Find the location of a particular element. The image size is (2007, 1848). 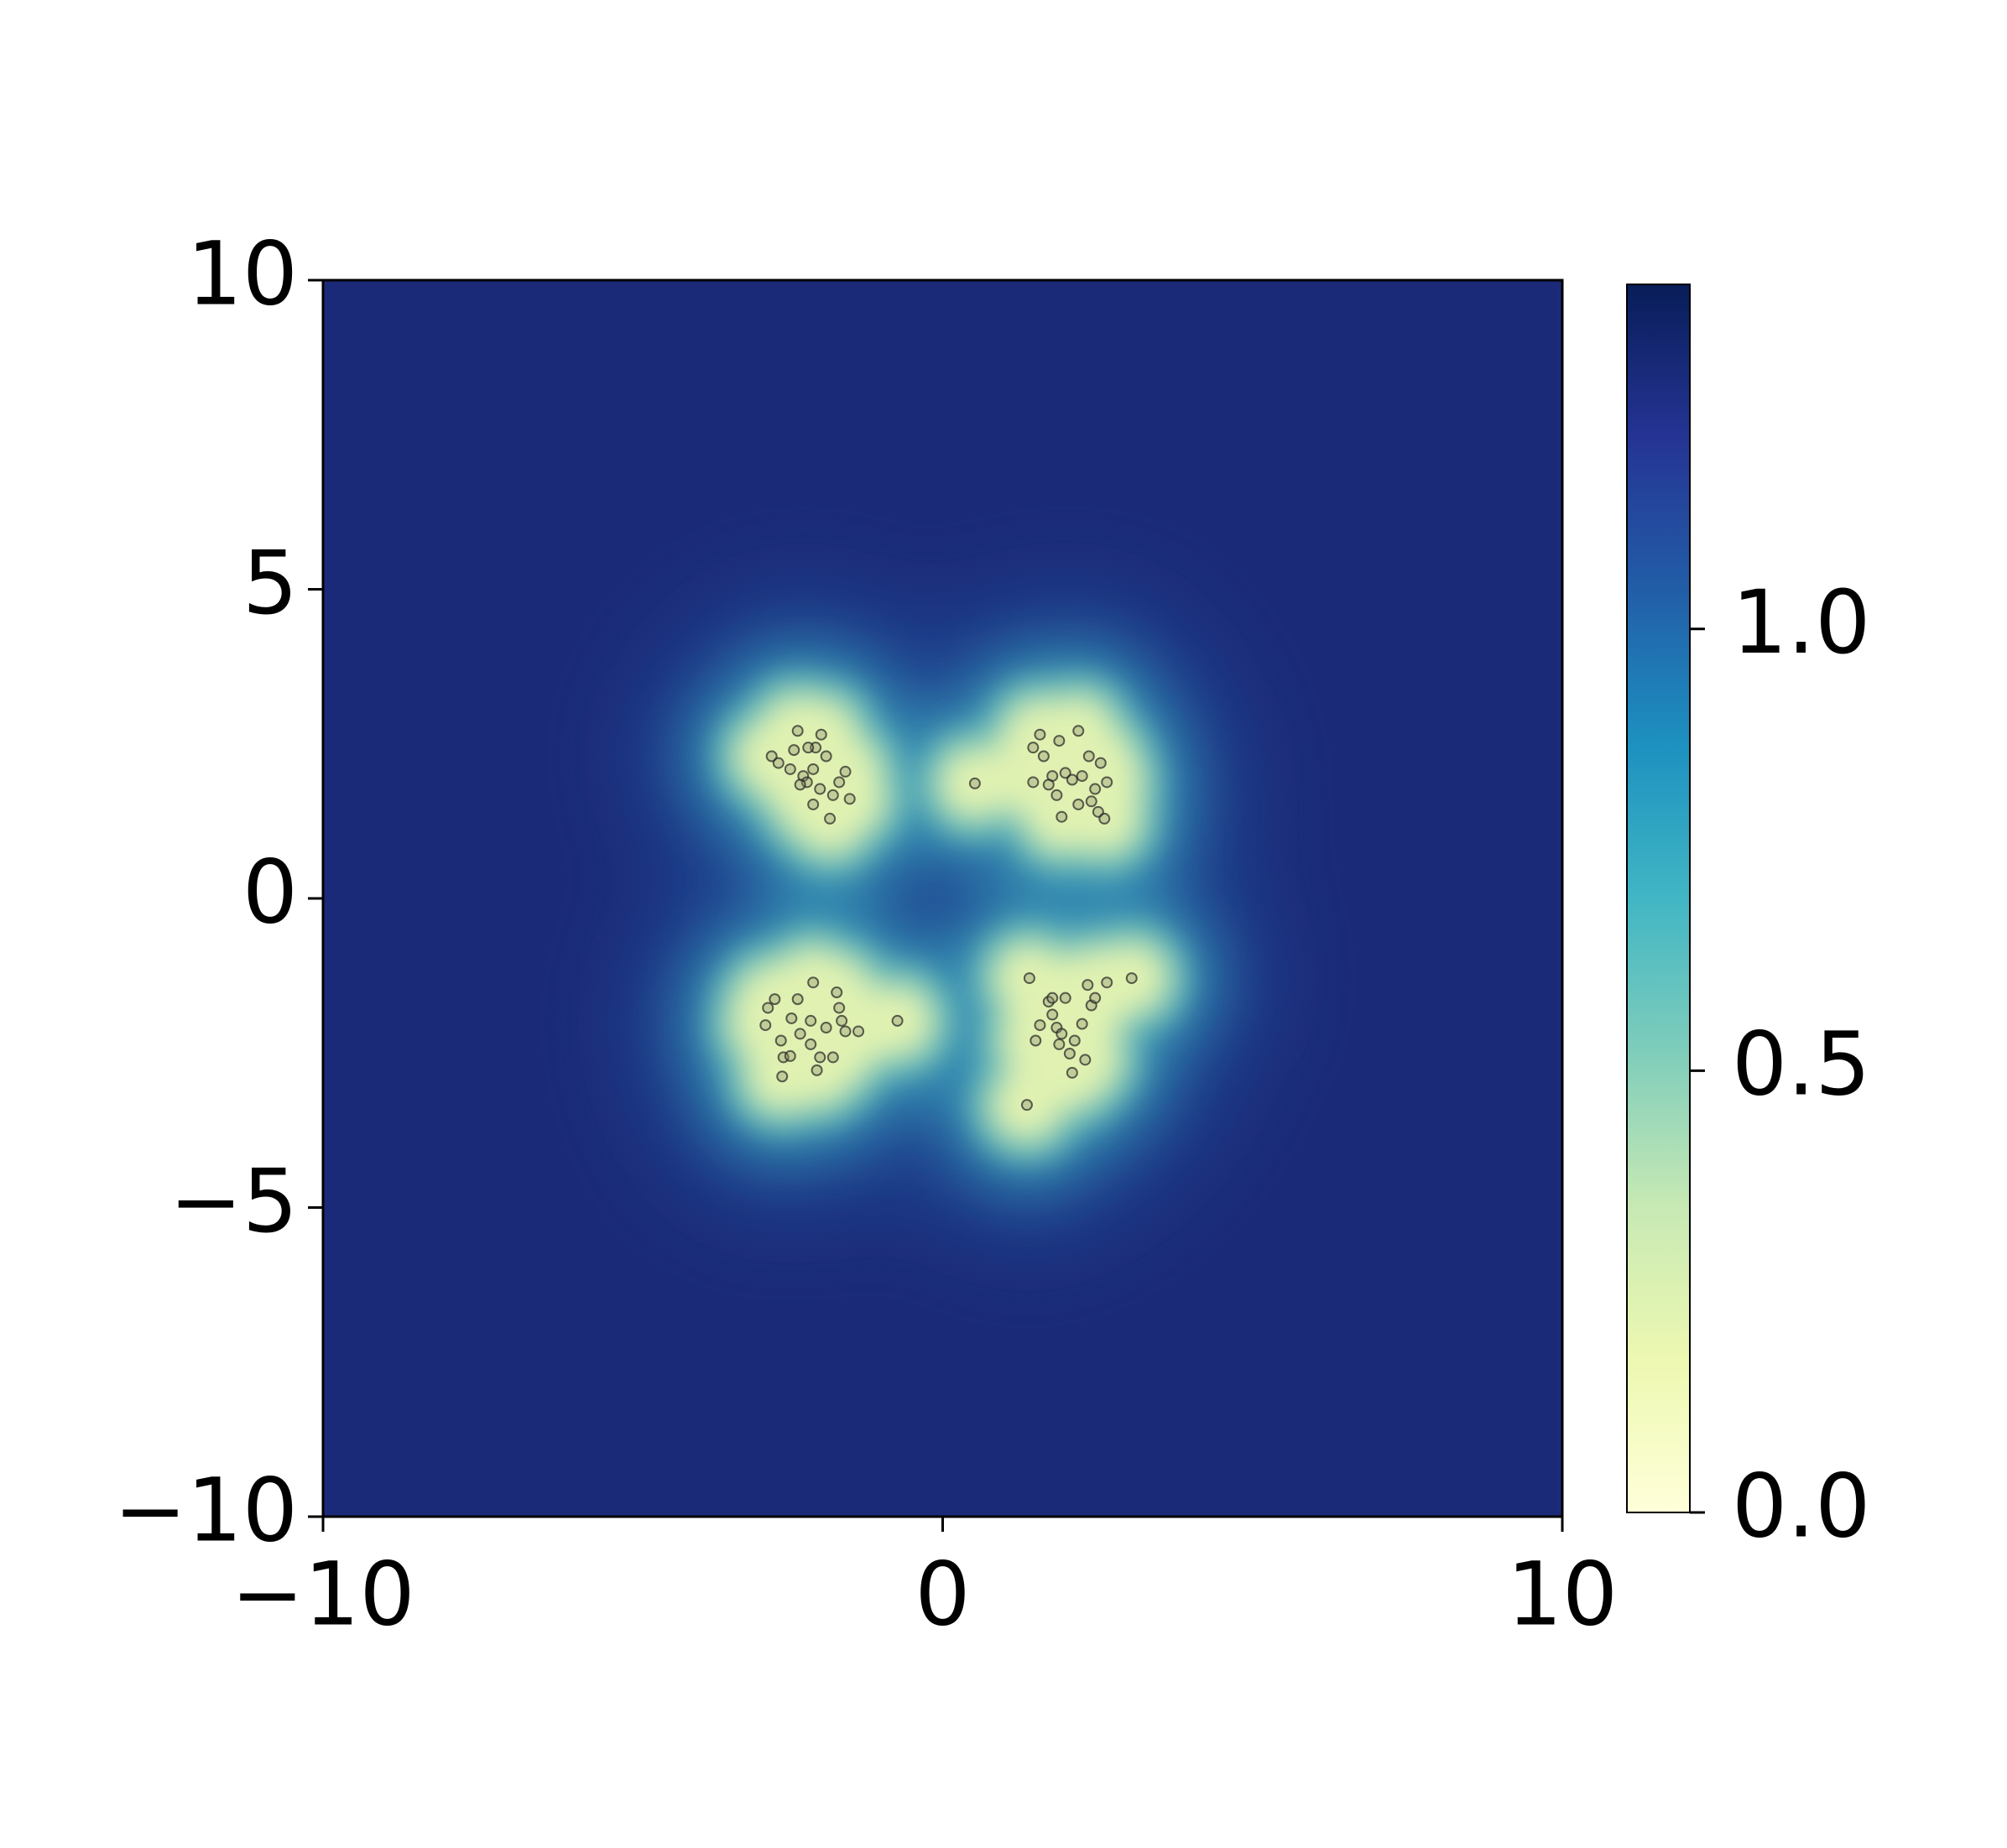

x-tick-label: 10 is located at coordinates (1562, 1594).